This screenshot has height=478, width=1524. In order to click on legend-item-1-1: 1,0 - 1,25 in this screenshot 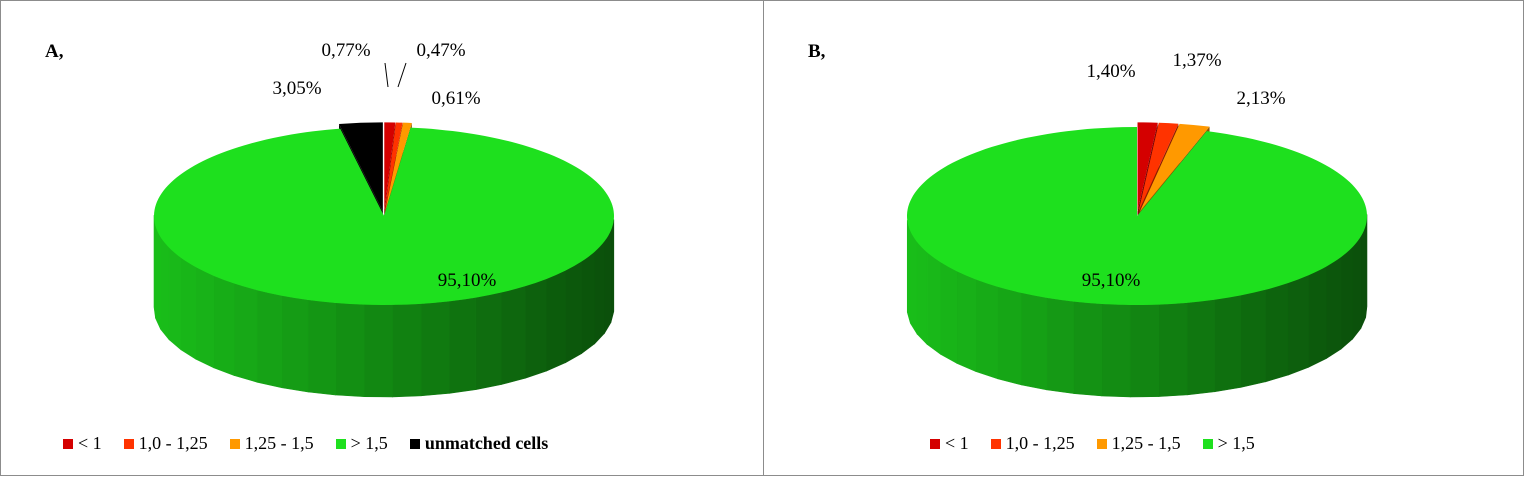, I will do `click(1032, 443)`.